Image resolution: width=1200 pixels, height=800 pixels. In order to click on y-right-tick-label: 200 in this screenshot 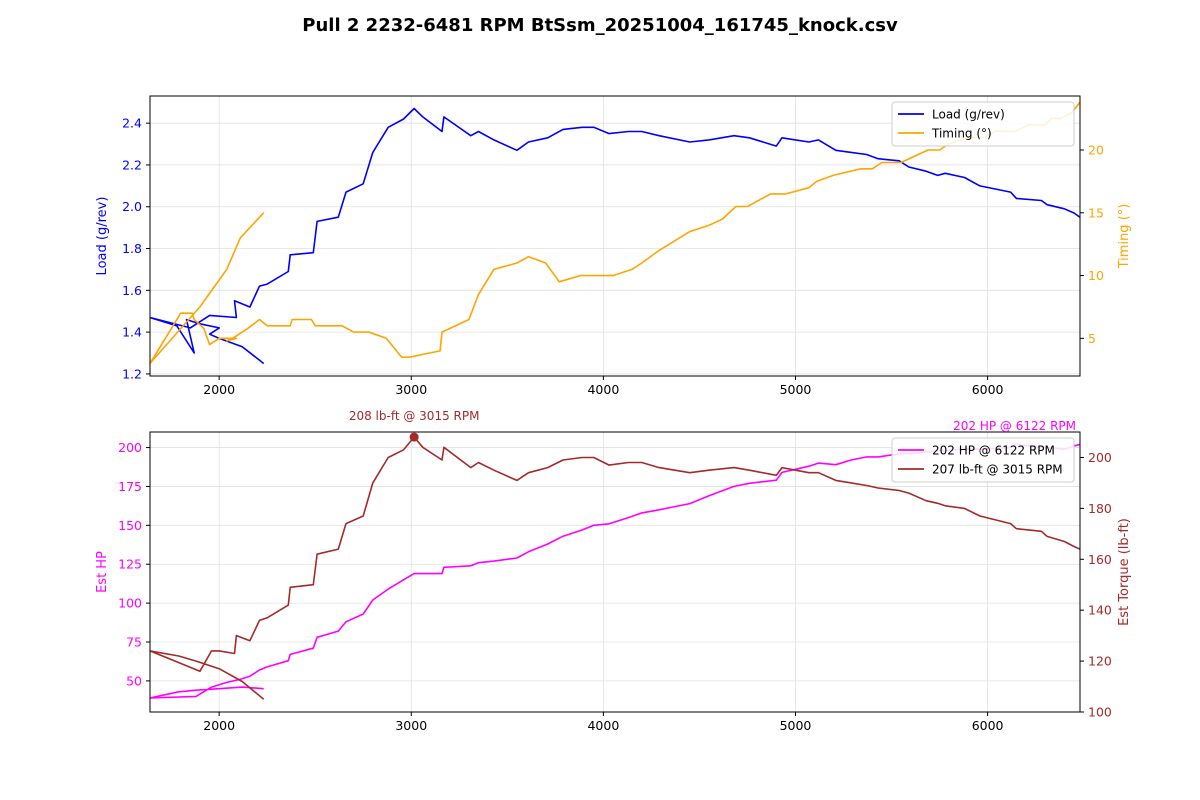, I will do `click(1100, 457)`.